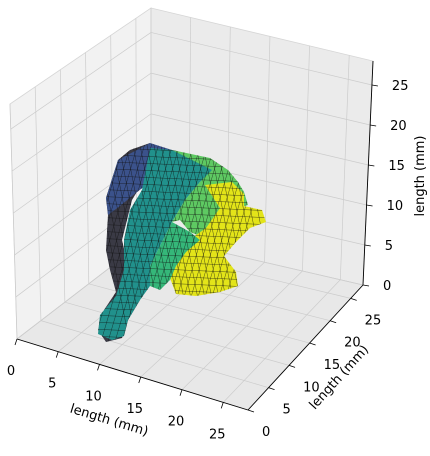 Image resolution: width=430 pixels, height=456 pixels. Describe the element at coordinates (398, 126) in the screenshot. I see `z-tick-label: 20` at that location.